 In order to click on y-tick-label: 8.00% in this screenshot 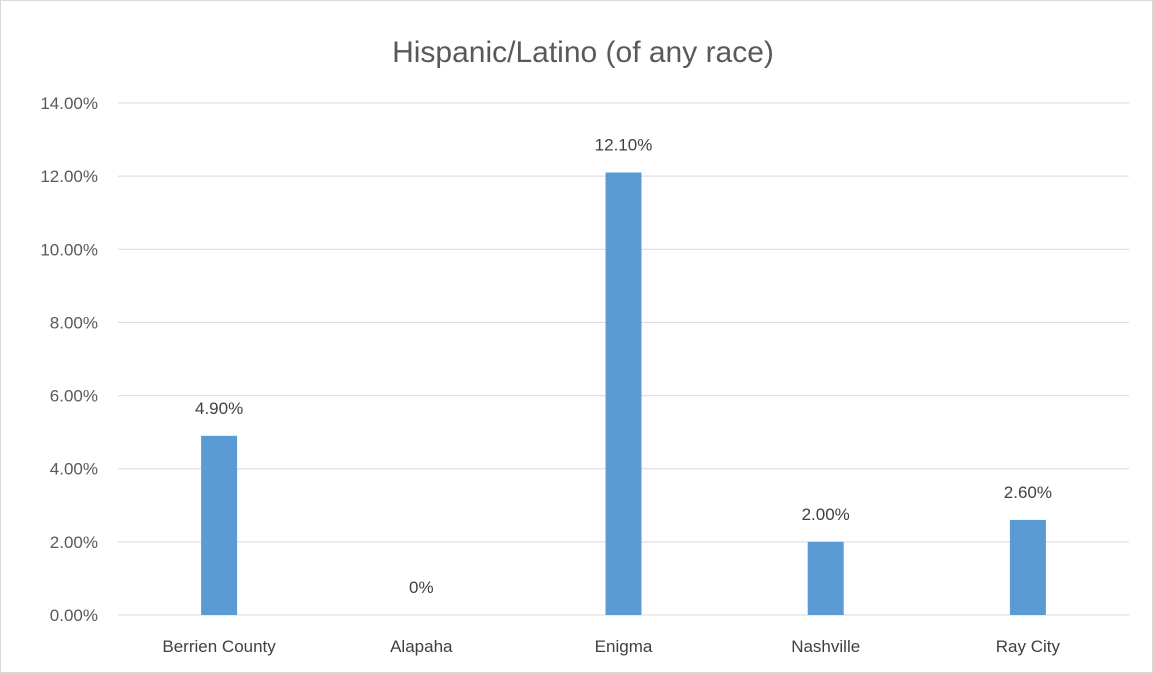, I will do `click(74, 322)`.